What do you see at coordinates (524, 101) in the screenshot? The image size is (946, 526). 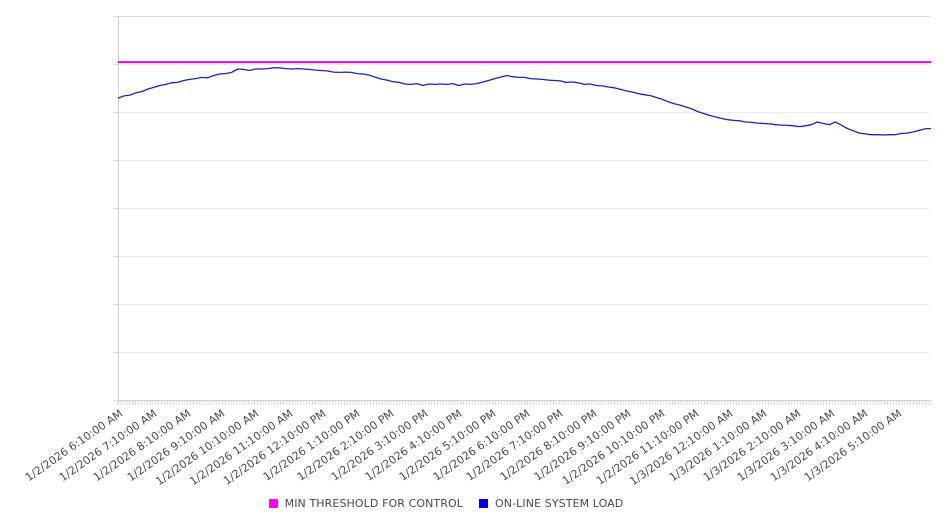 I see `online-system-load-line` at bounding box center [524, 101].